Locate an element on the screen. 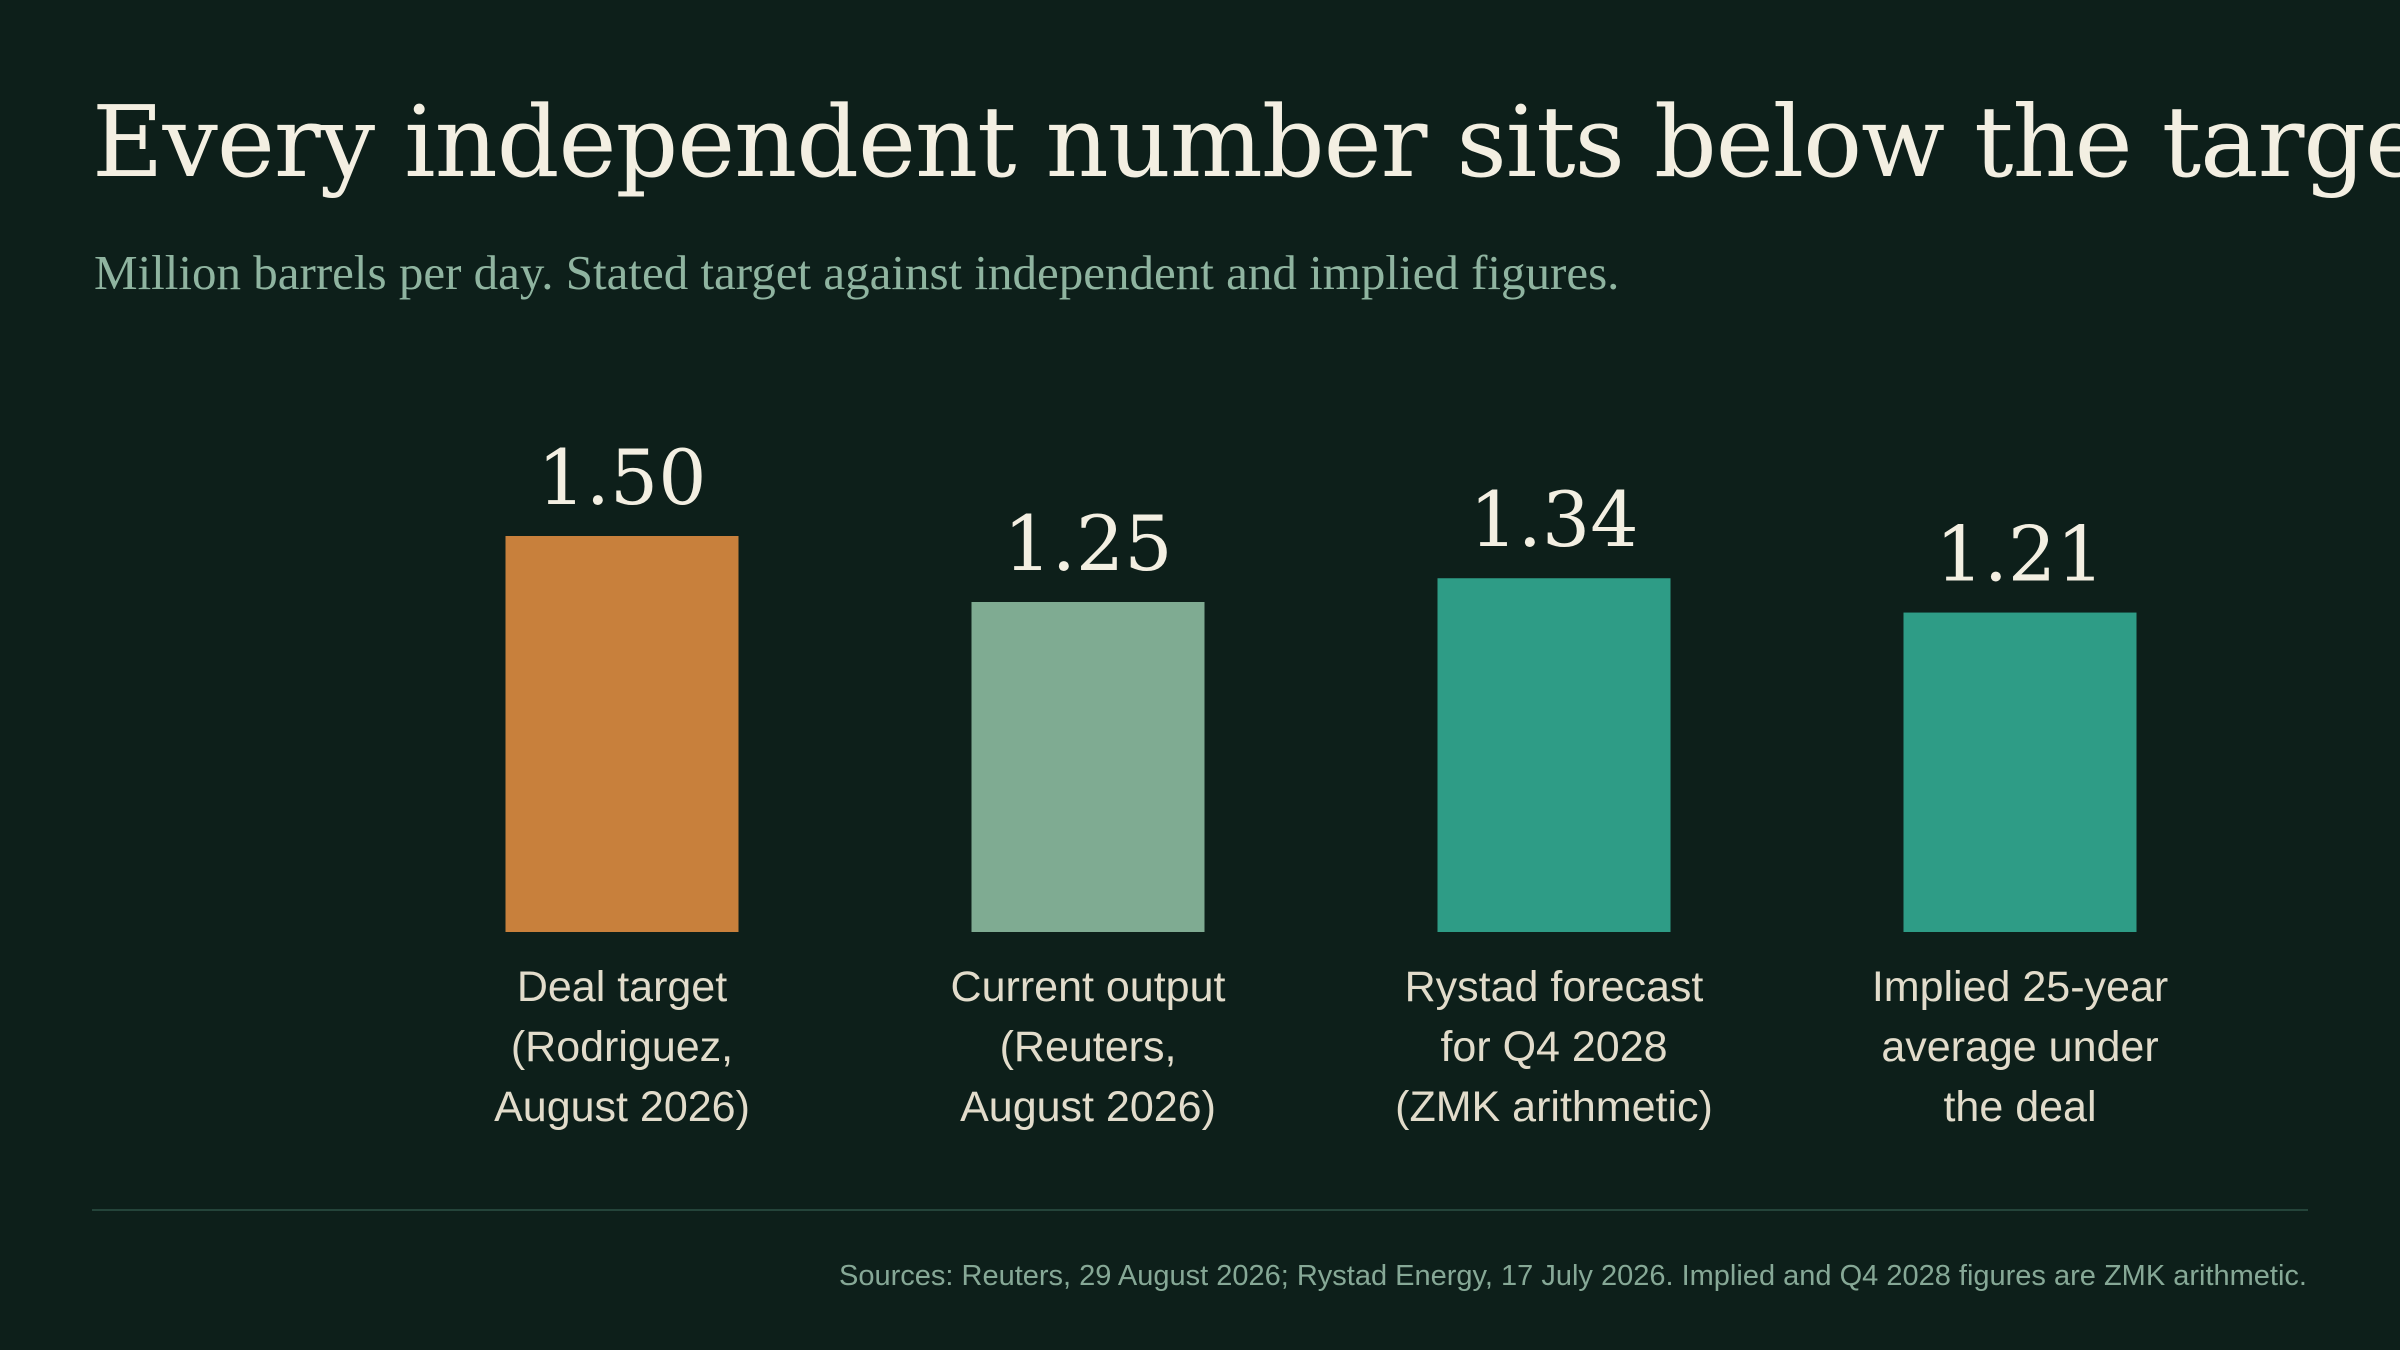  category-label-1: Deal target (Rodriguez, August 2026) is located at coordinates (622, 1047).